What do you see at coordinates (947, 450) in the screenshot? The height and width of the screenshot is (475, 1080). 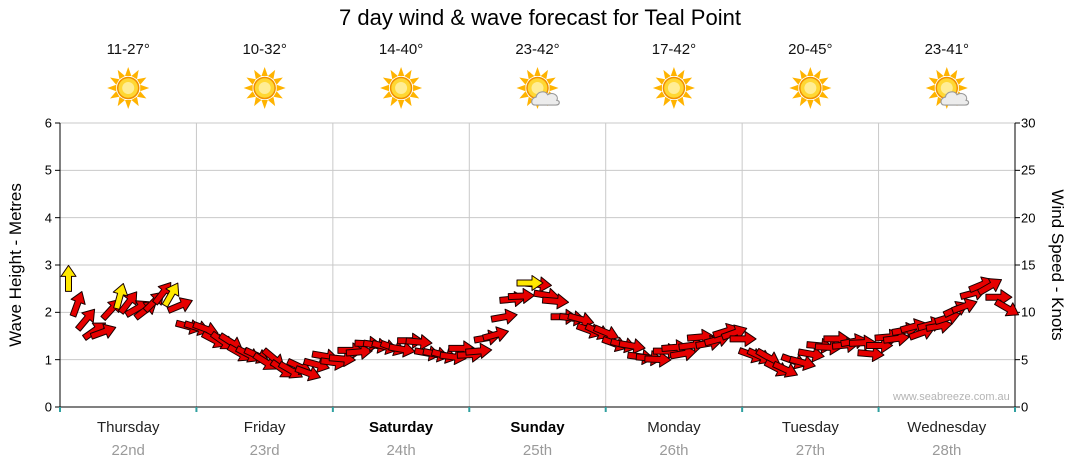 I see `date-label: 28th` at bounding box center [947, 450].